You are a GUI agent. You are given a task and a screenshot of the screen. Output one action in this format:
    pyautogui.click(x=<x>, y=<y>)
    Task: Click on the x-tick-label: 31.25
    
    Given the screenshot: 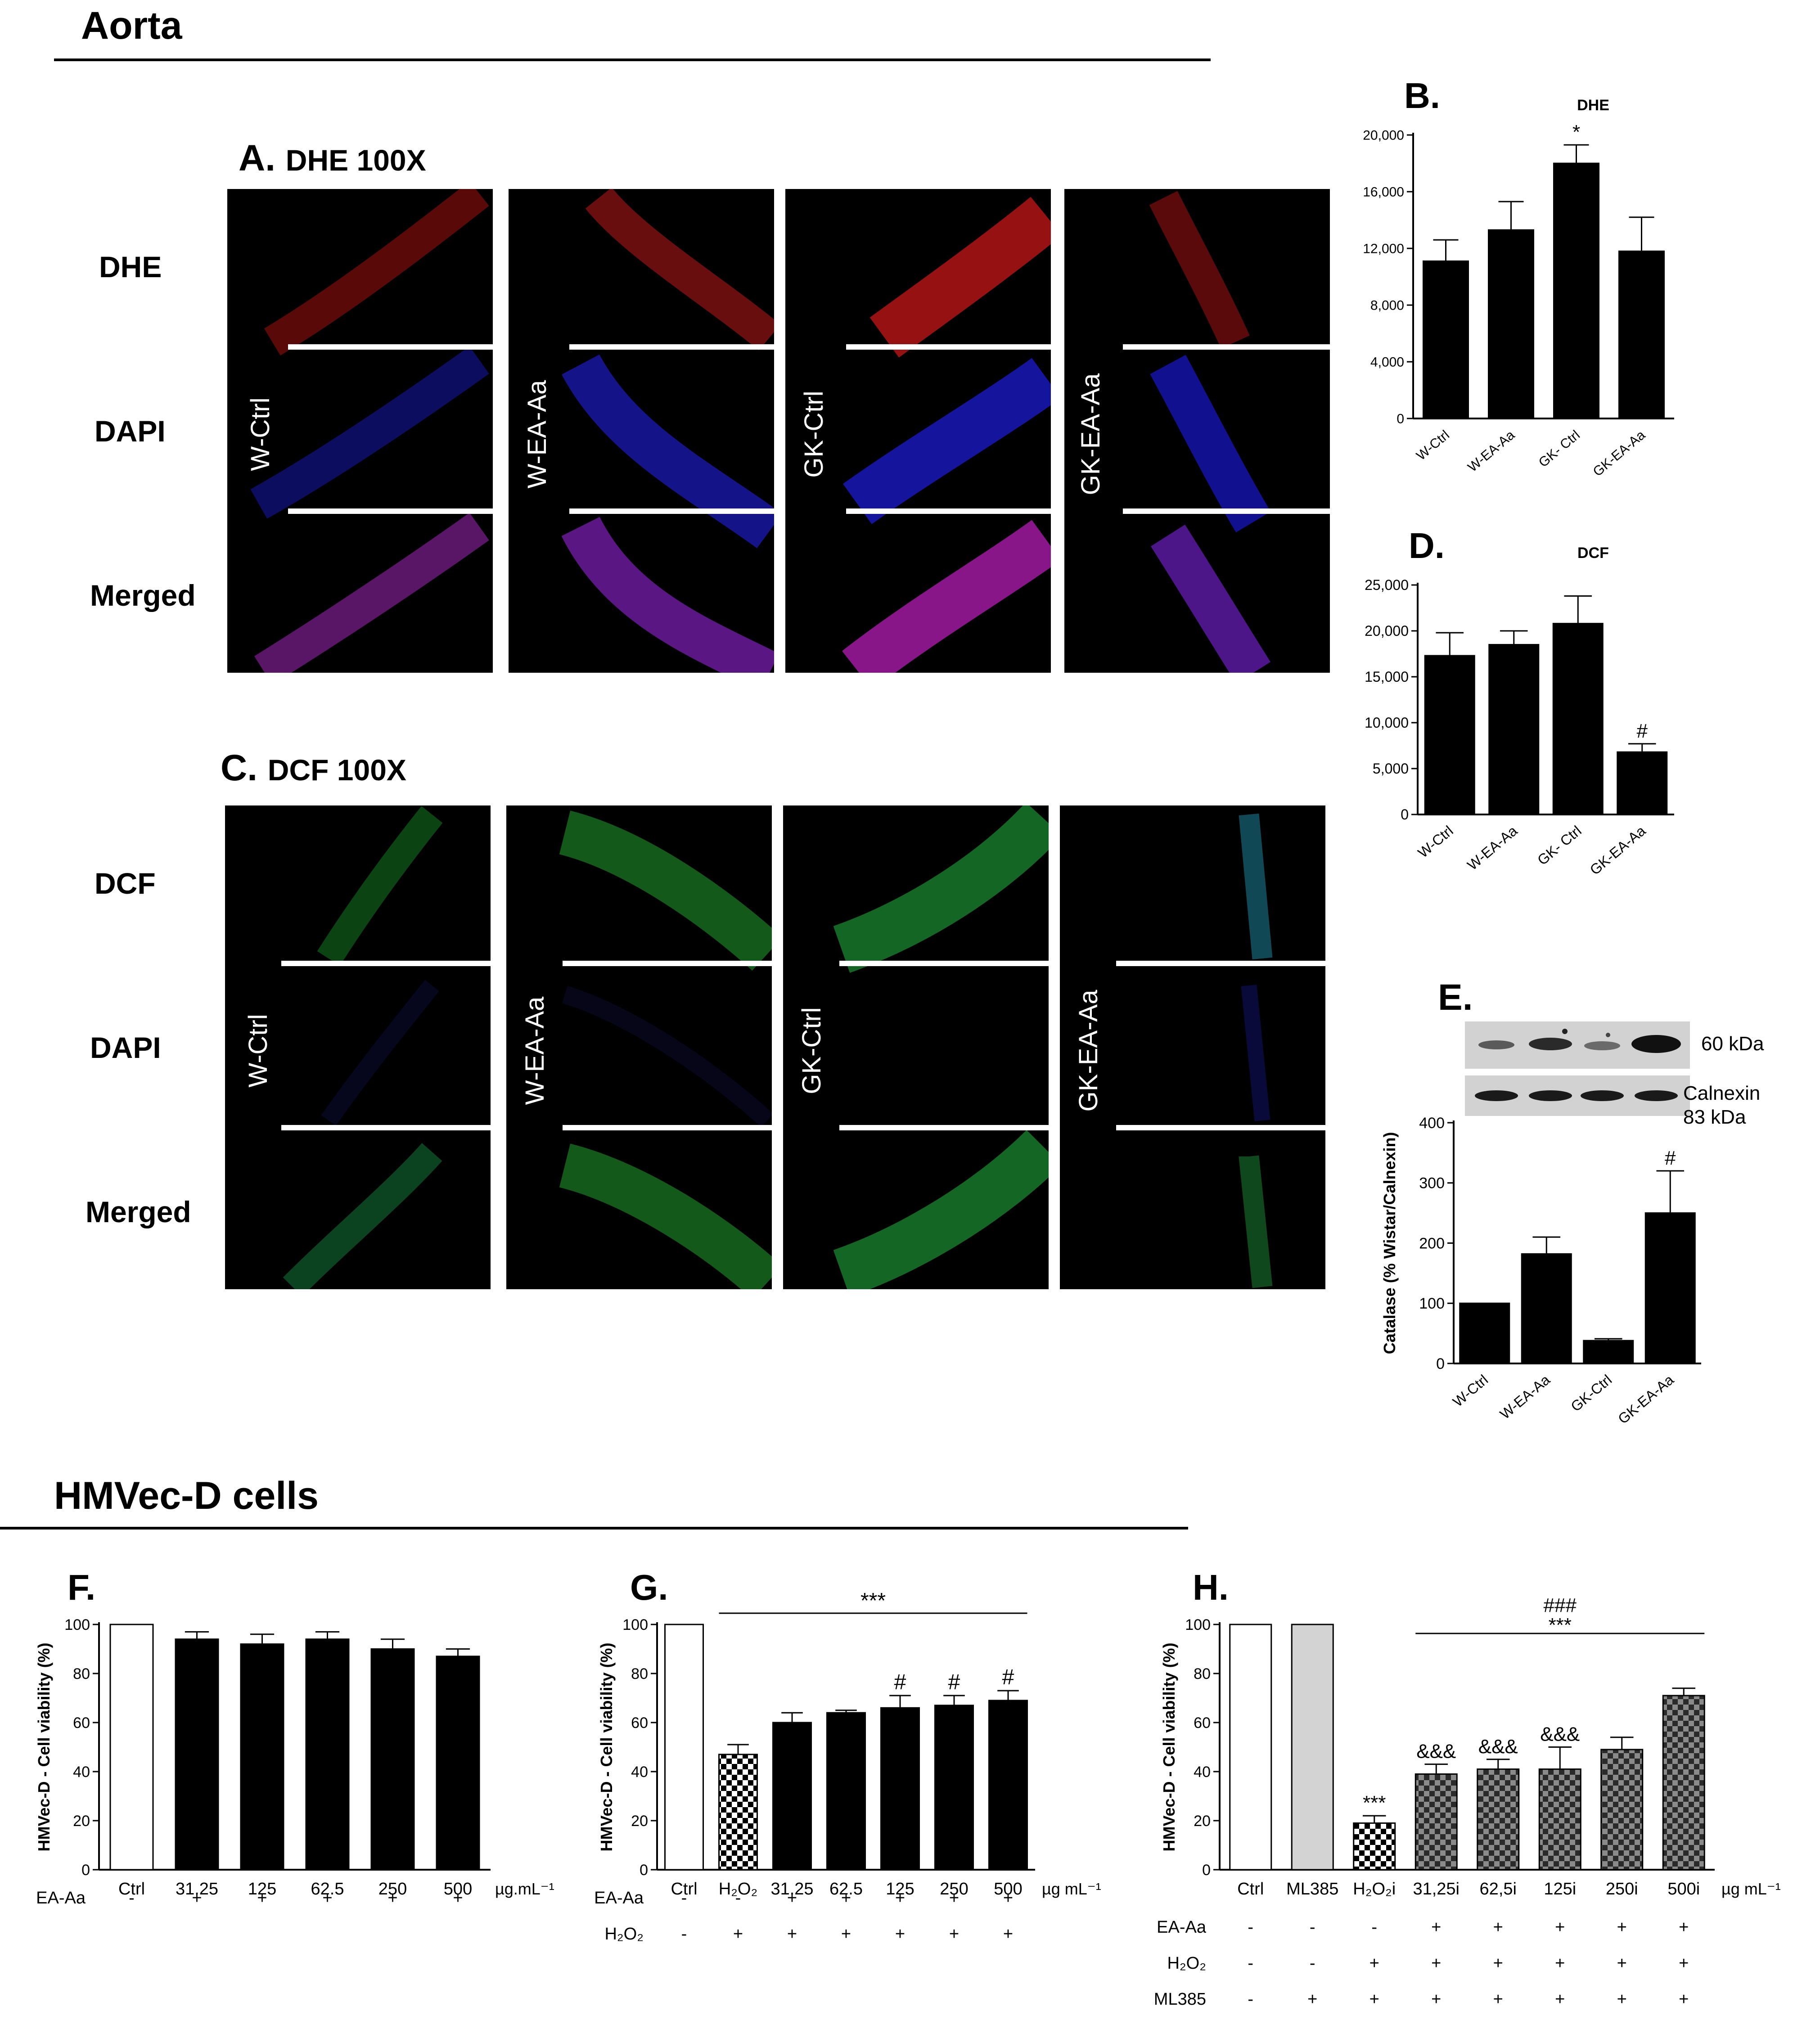 What is the action you would take?
    pyautogui.click(x=791, y=1889)
    